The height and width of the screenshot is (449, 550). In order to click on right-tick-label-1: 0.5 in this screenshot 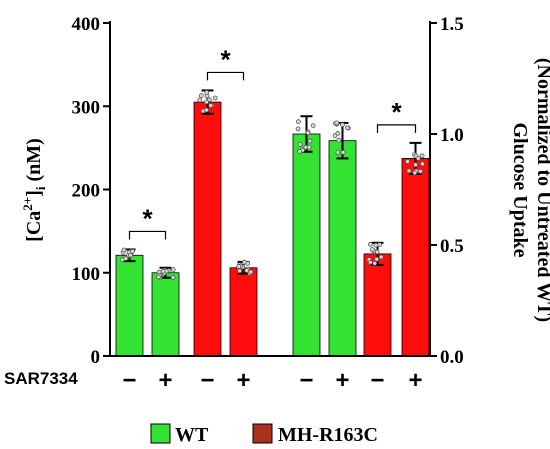, I will do `click(452, 246)`.